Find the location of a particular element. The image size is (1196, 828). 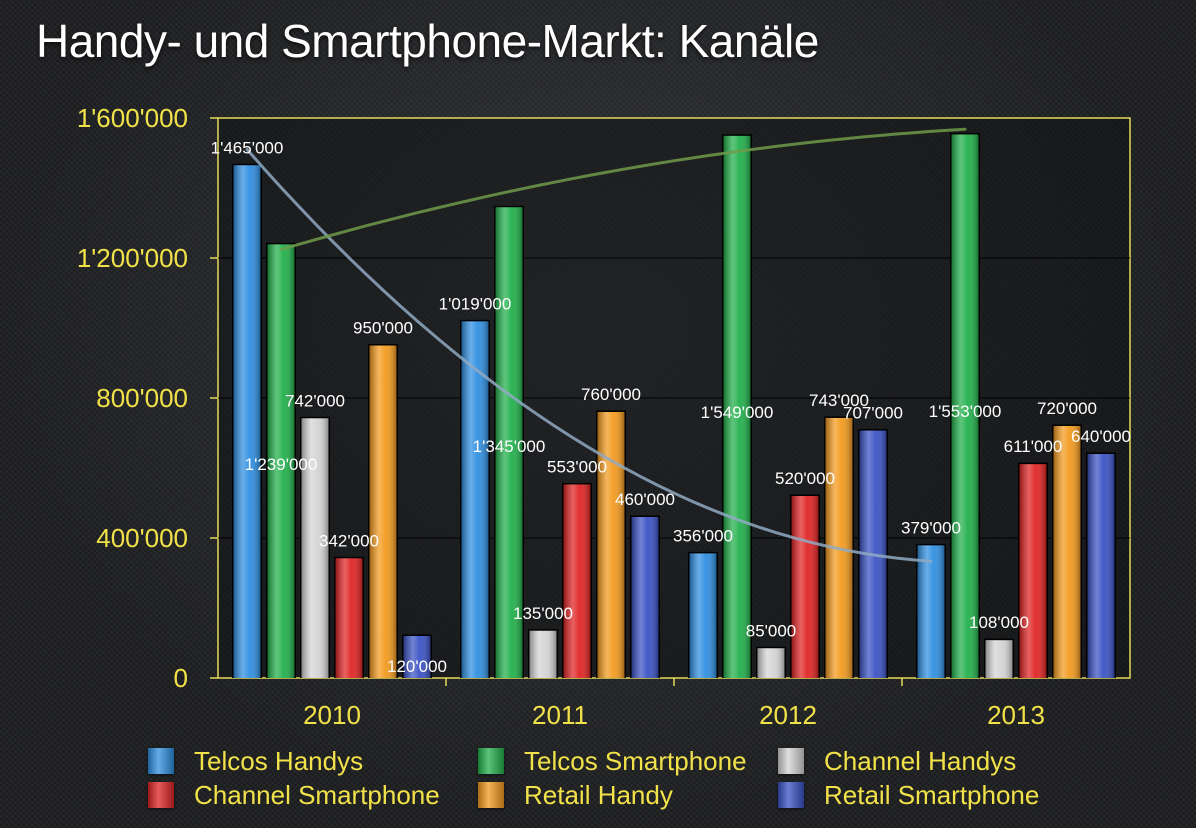

legend-item: Channel Handys is located at coordinates (897, 761).